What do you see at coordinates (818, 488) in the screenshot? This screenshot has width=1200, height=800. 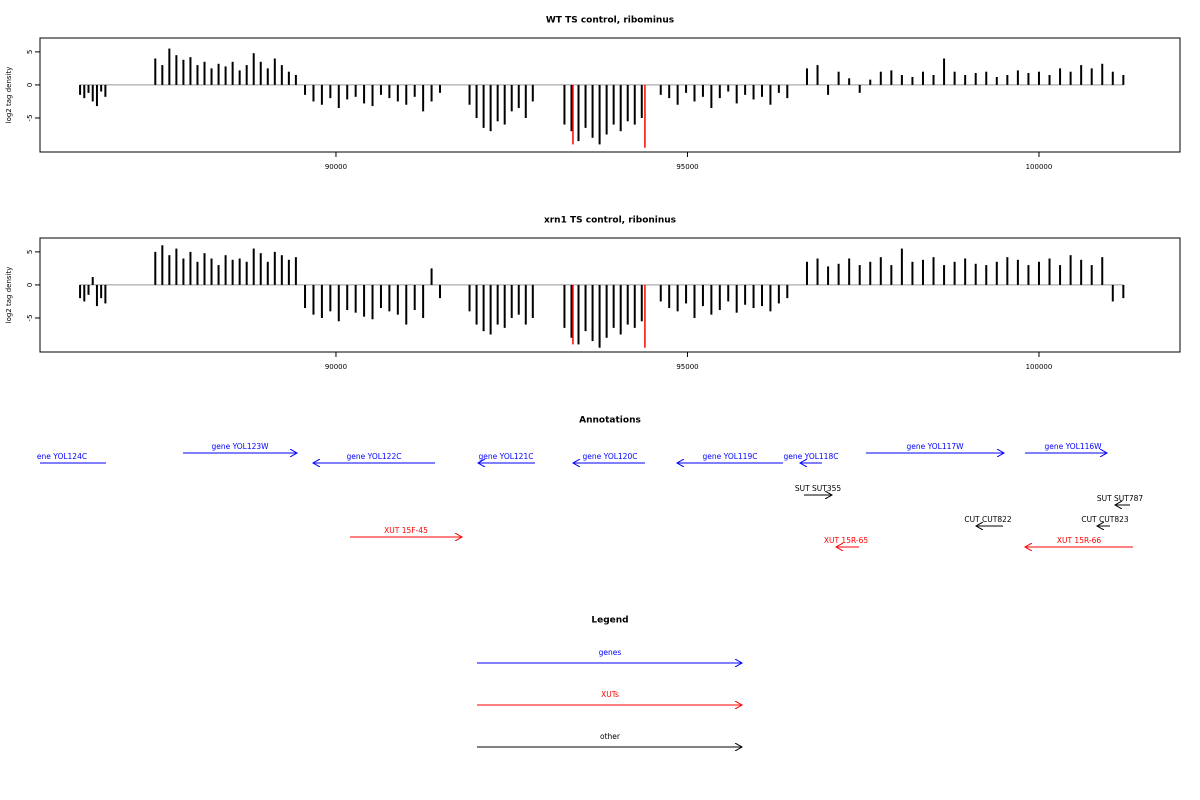 I see `feature-label: SUT SUT355` at bounding box center [818, 488].